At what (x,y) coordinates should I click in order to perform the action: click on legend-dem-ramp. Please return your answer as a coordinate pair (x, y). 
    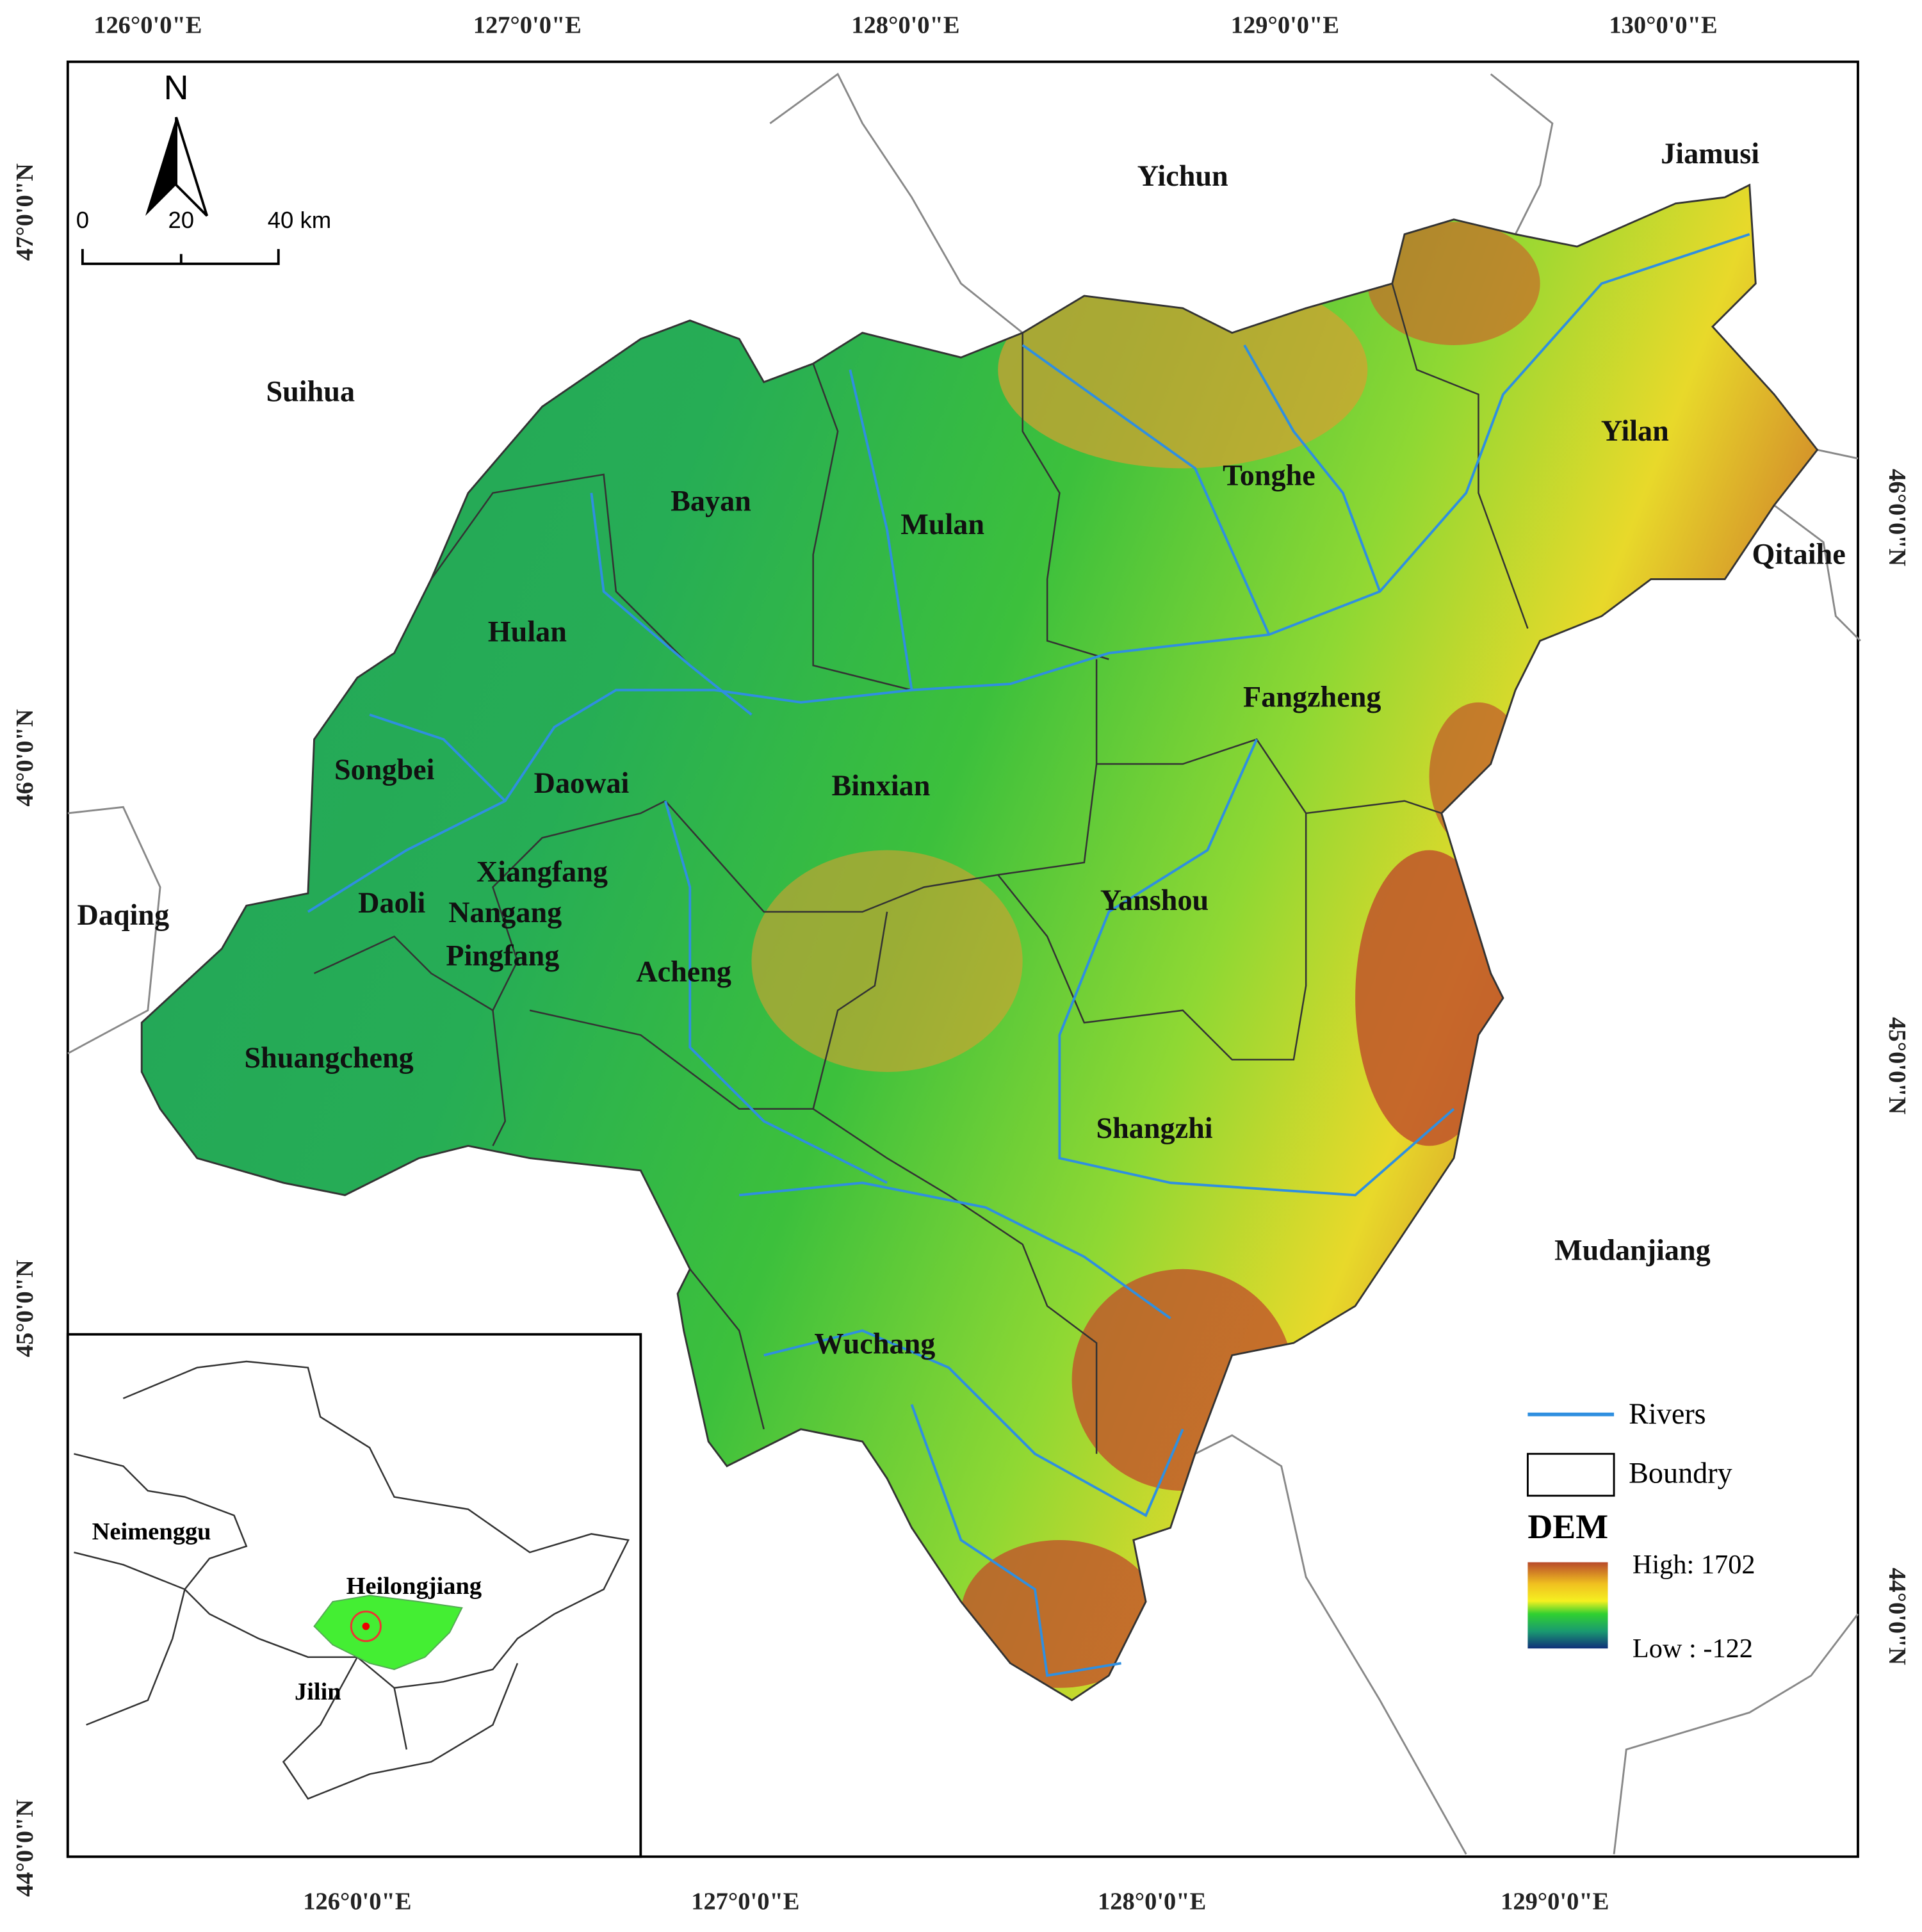
    Looking at the image, I should click on (1567, 1606).